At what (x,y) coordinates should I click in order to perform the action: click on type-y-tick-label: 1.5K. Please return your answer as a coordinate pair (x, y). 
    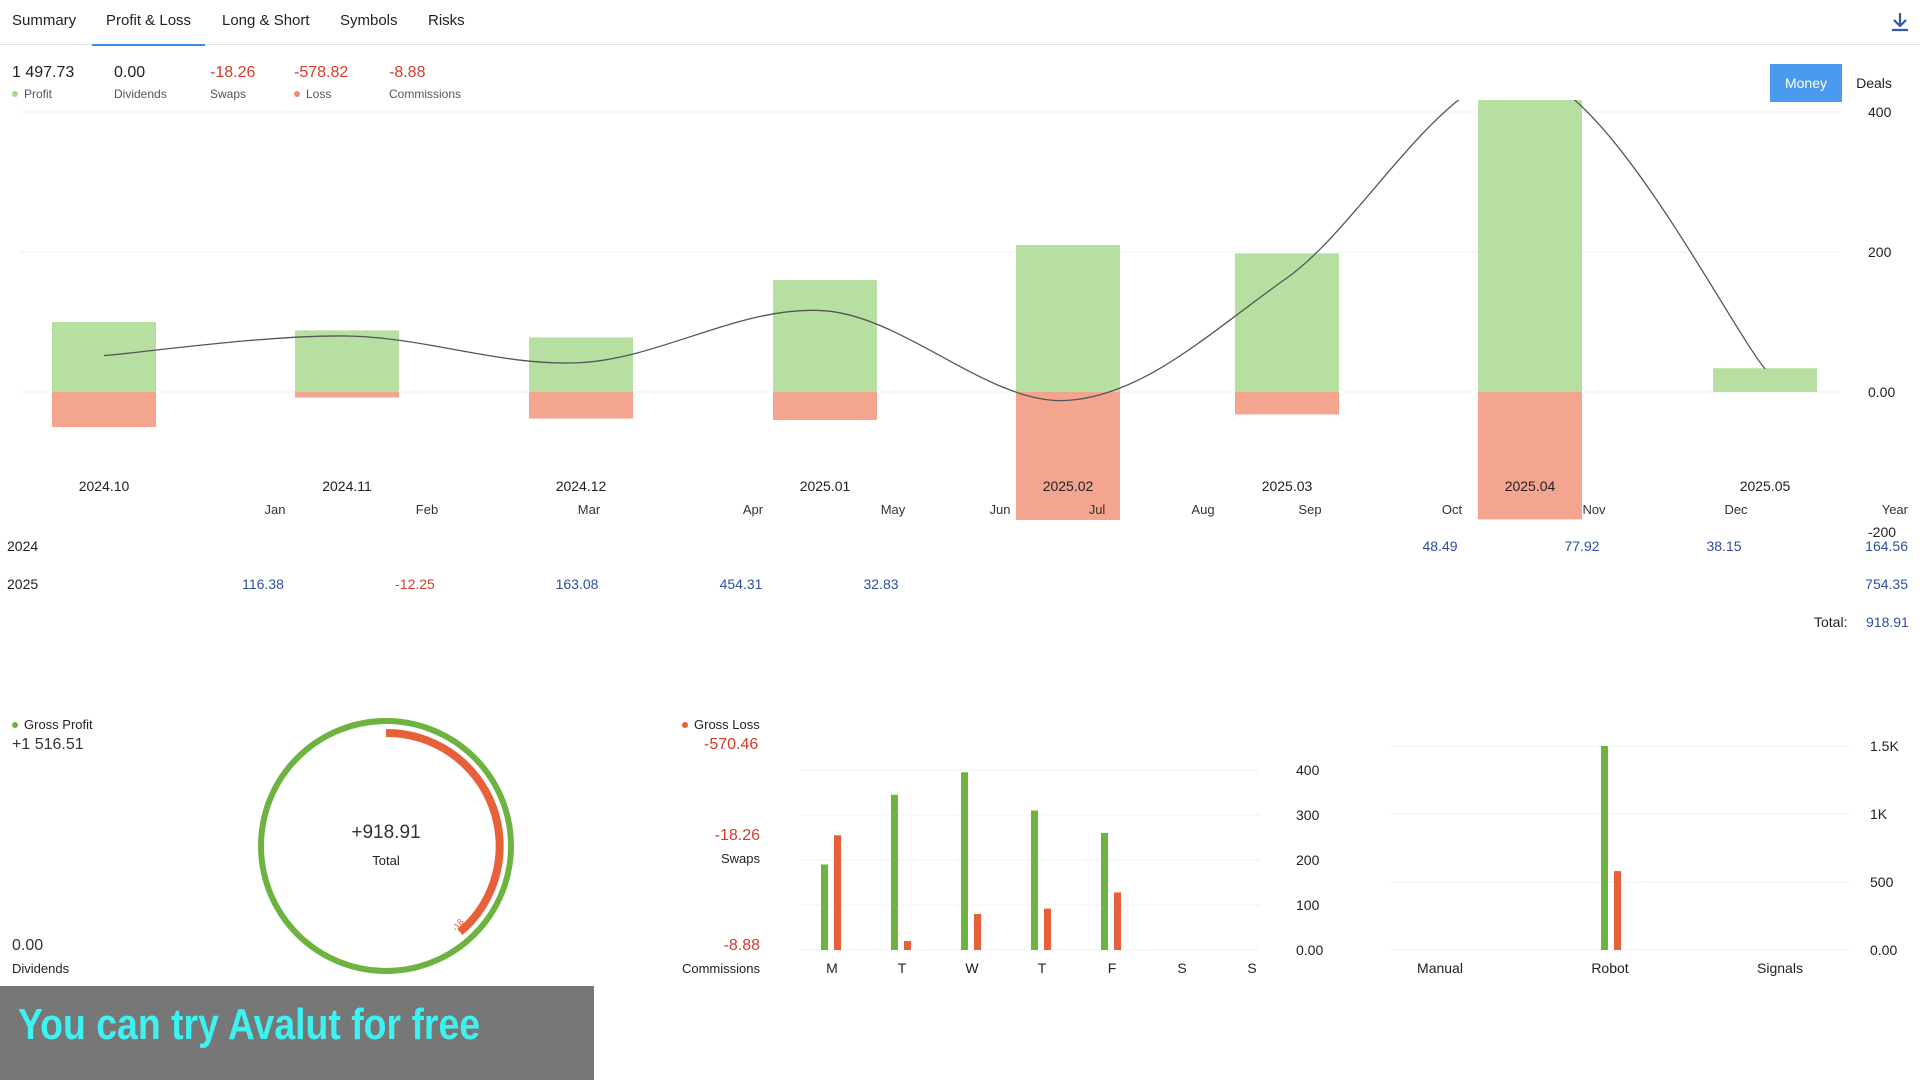
    Looking at the image, I should click on (1884, 746).